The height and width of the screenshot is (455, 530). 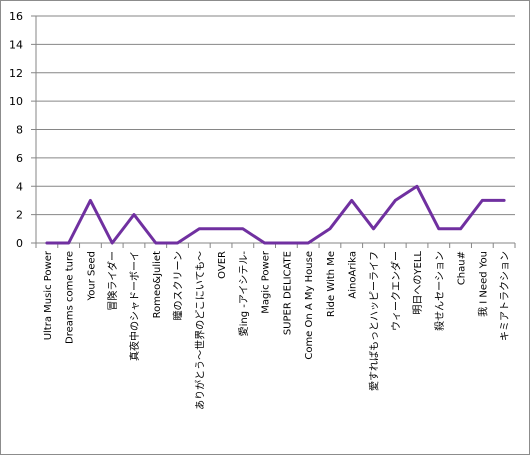 I want to click on y-tick-label: 2, so click(x=19, y=215).